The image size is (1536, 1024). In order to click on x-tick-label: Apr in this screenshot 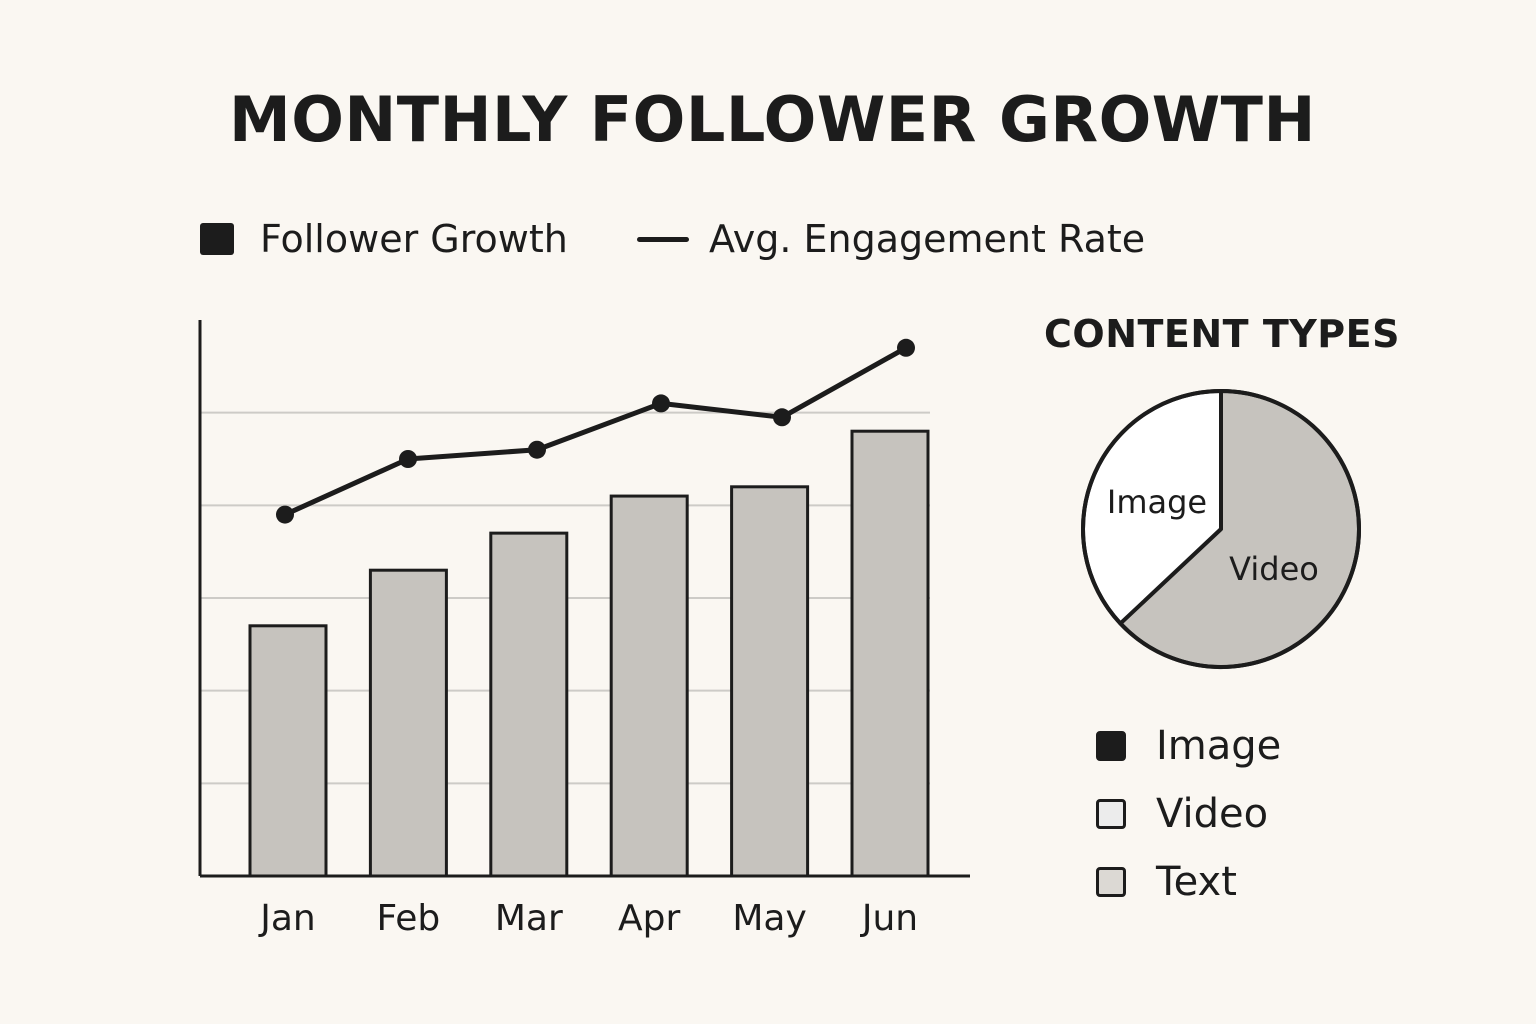, I will do `click(649, 918)`.